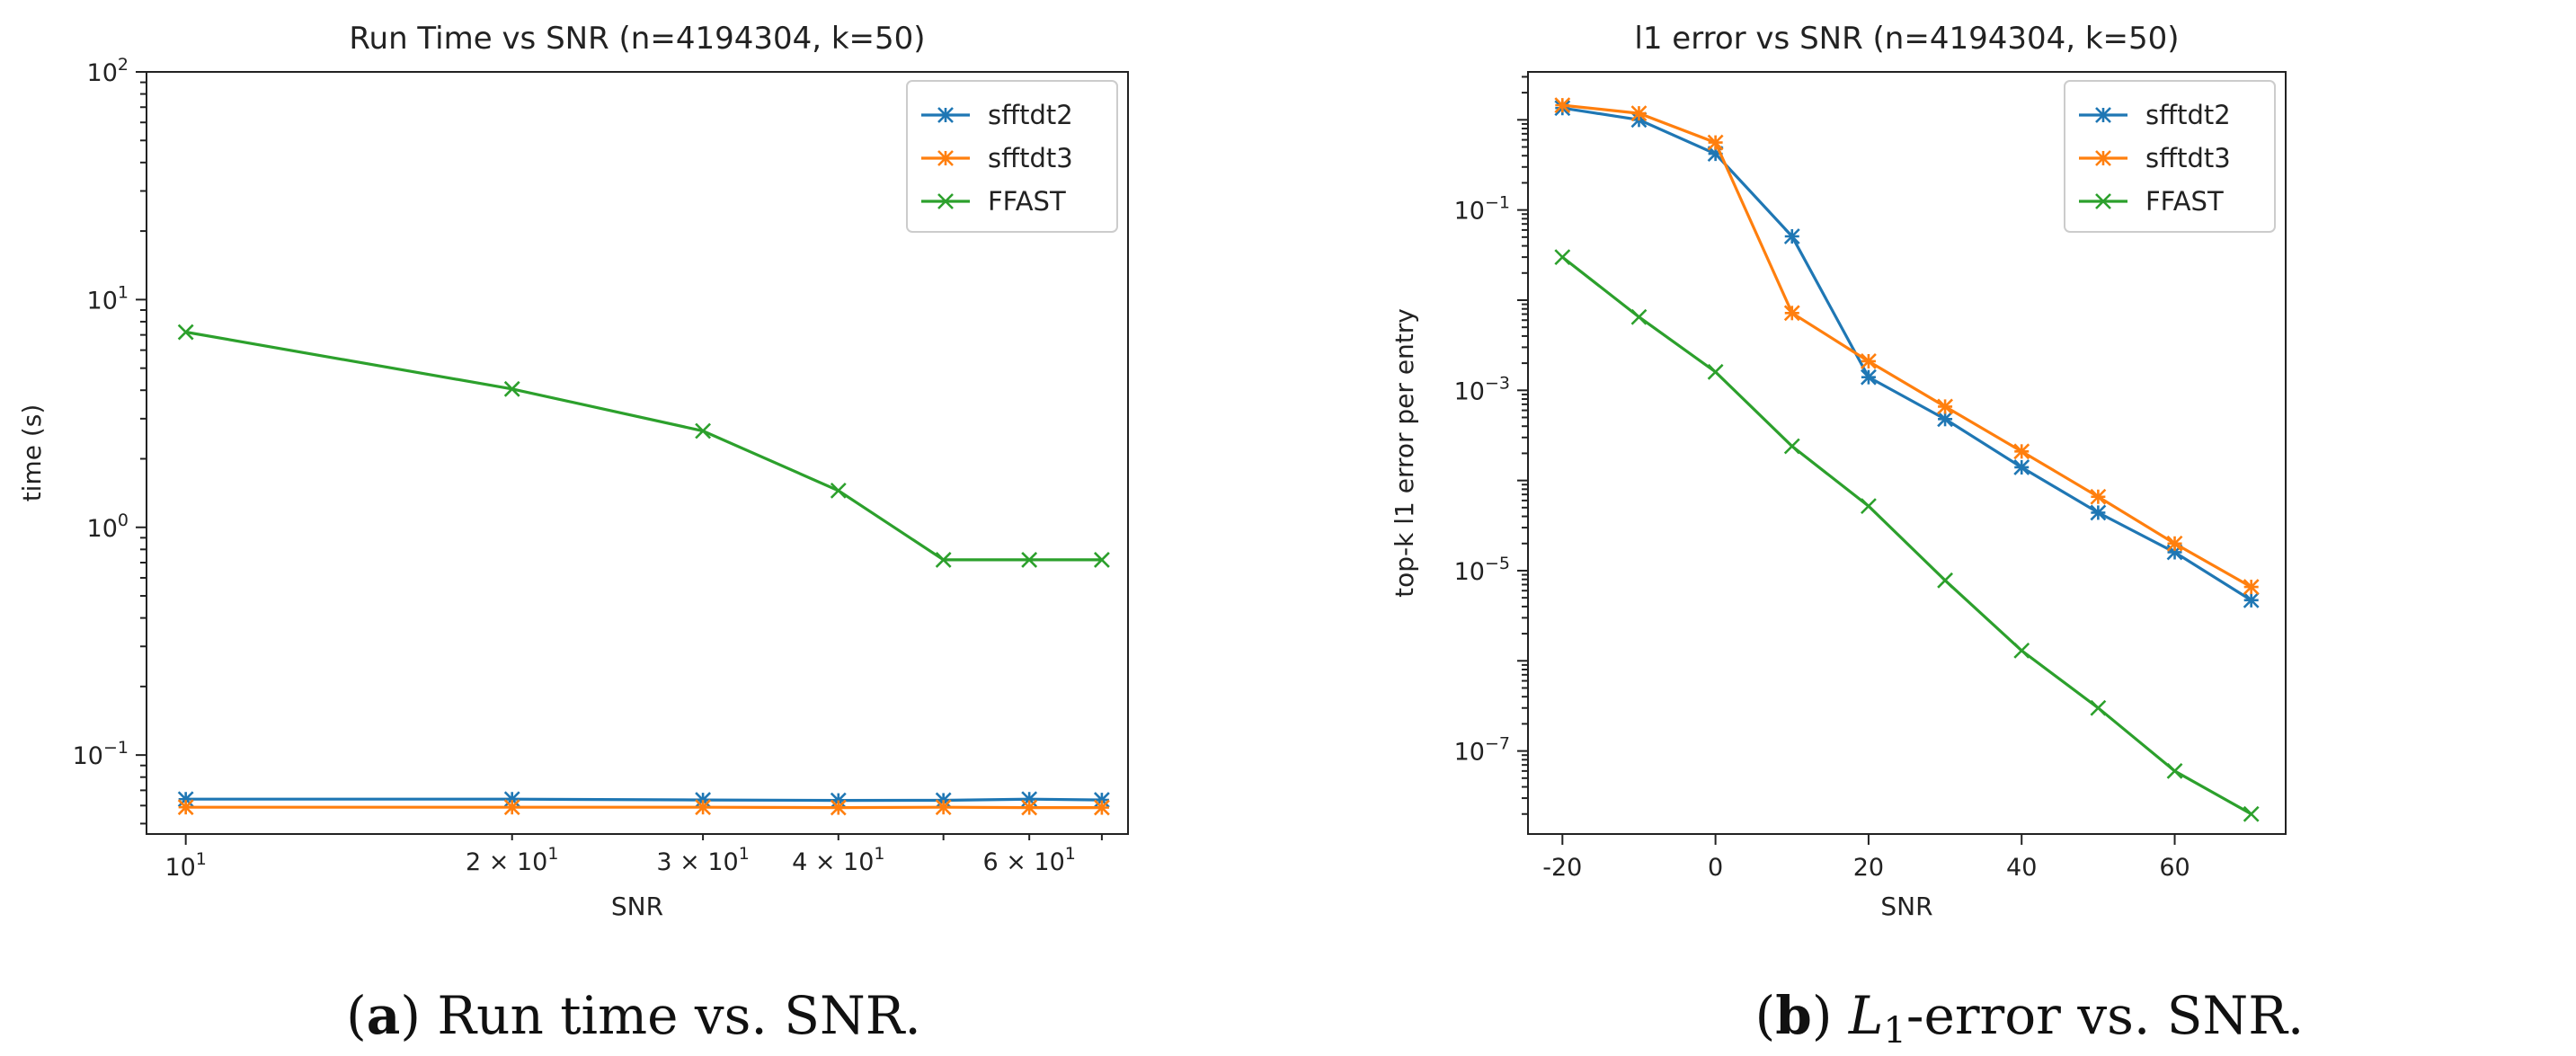 The width and height of the screenshot is (2576, 1056). I want to click on charta-legend-box, so click(1012, 156).